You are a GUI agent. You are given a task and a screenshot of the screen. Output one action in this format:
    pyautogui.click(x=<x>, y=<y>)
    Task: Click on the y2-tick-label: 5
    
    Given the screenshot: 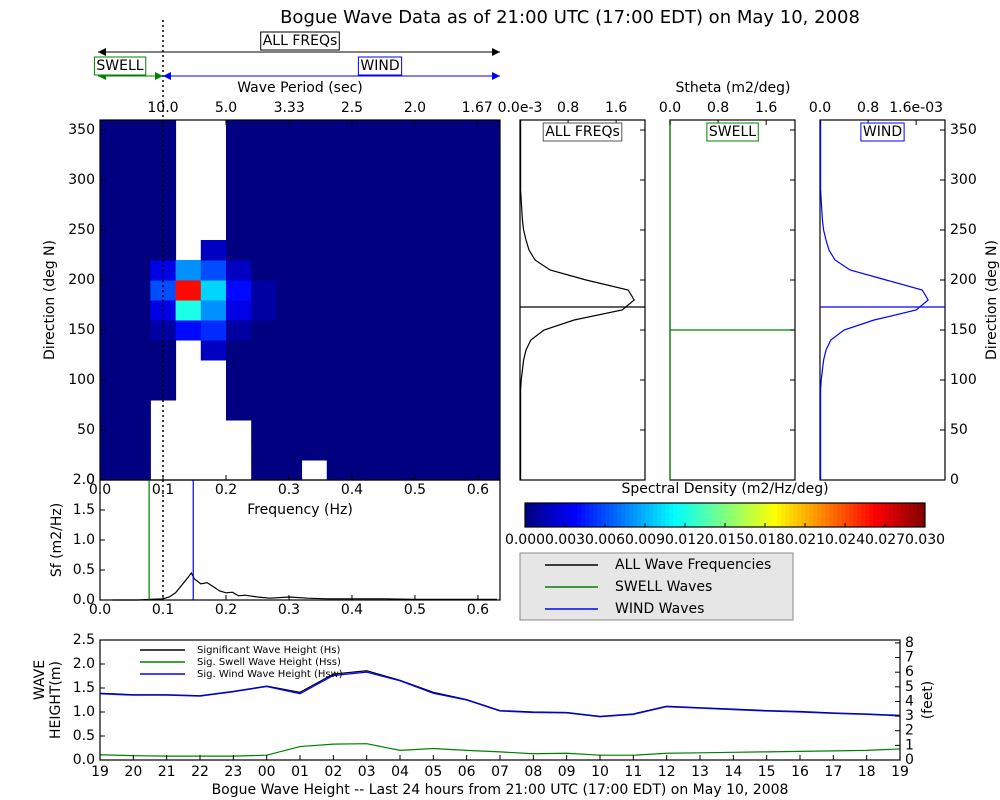 What is the action you would take?
    pyautogui.click(x=909, y=687)
    